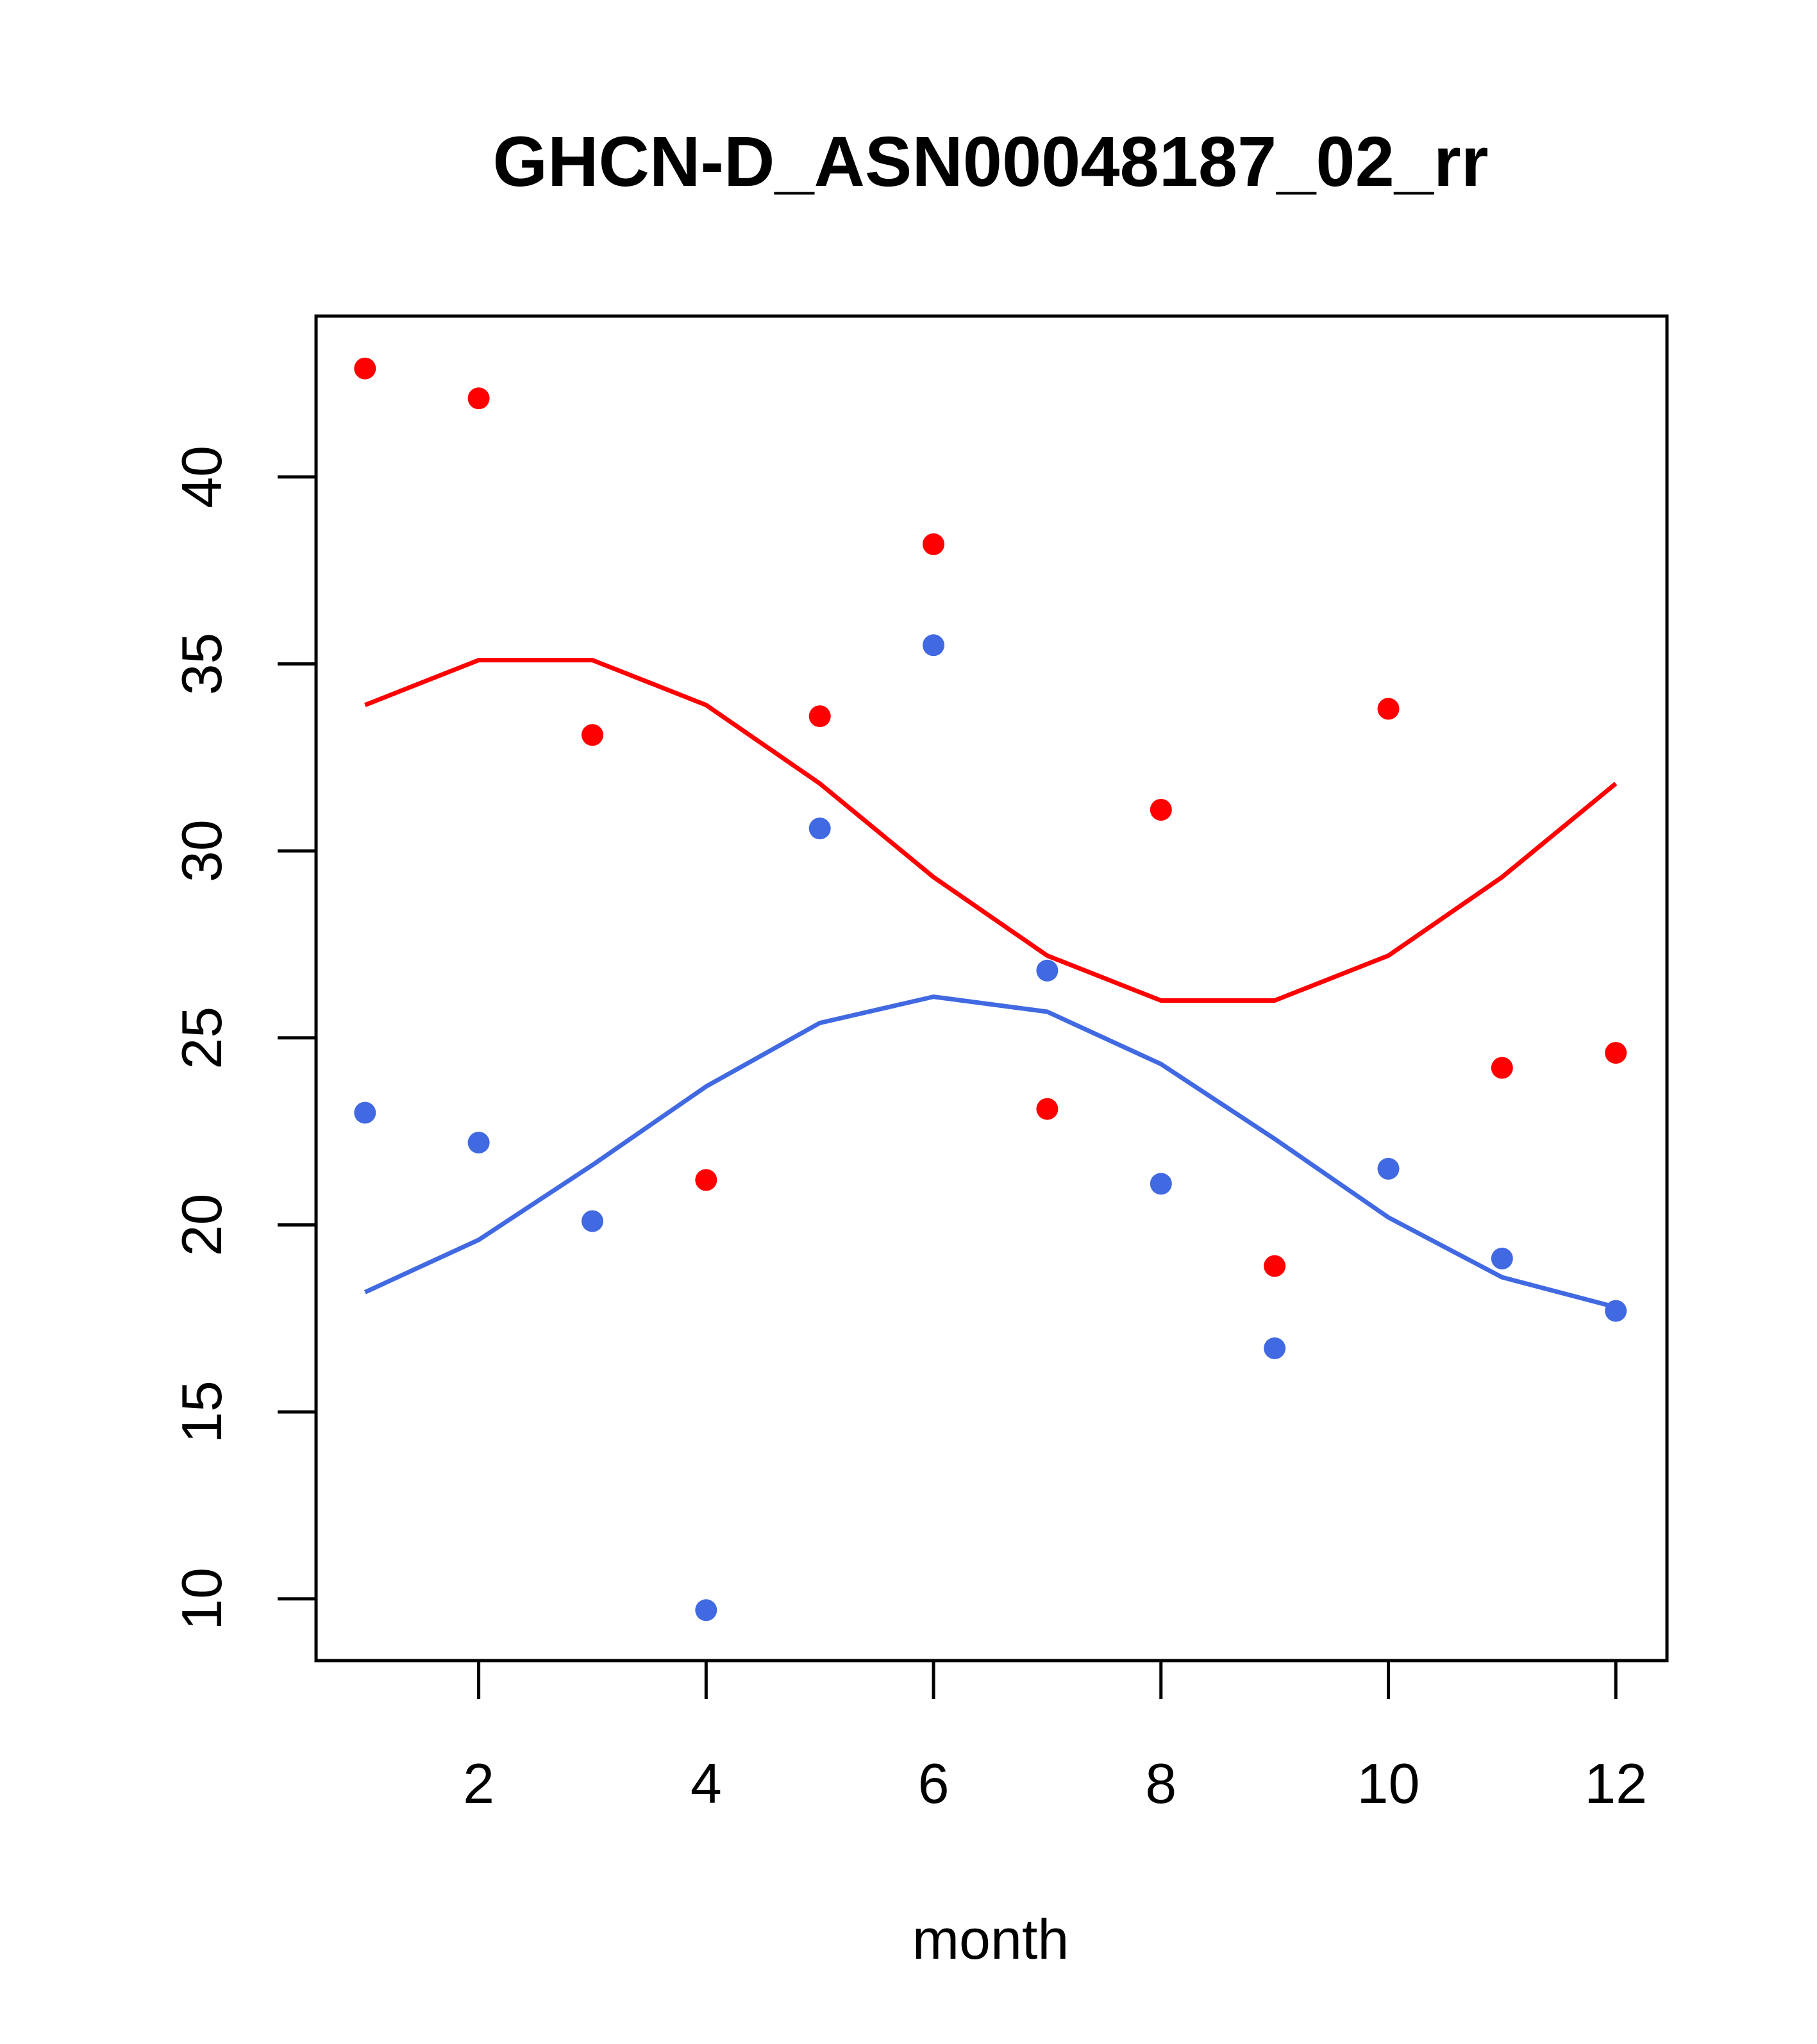  Describe the element at coordinates (990, 161) in the screenshot. I see `chart-title: GHCN-D_ASN00048187_02_rr` at that location.